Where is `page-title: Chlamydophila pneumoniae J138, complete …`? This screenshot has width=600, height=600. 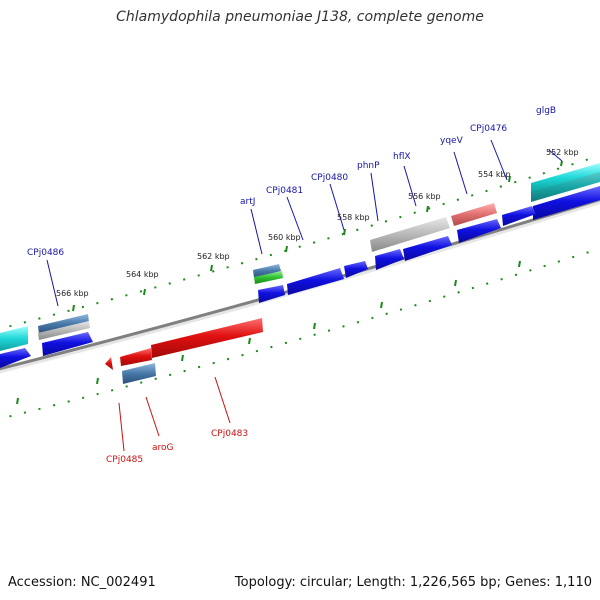
page-title: Chlamydophila pneumoniae J138, complete … is located at coordinates (300, 17).